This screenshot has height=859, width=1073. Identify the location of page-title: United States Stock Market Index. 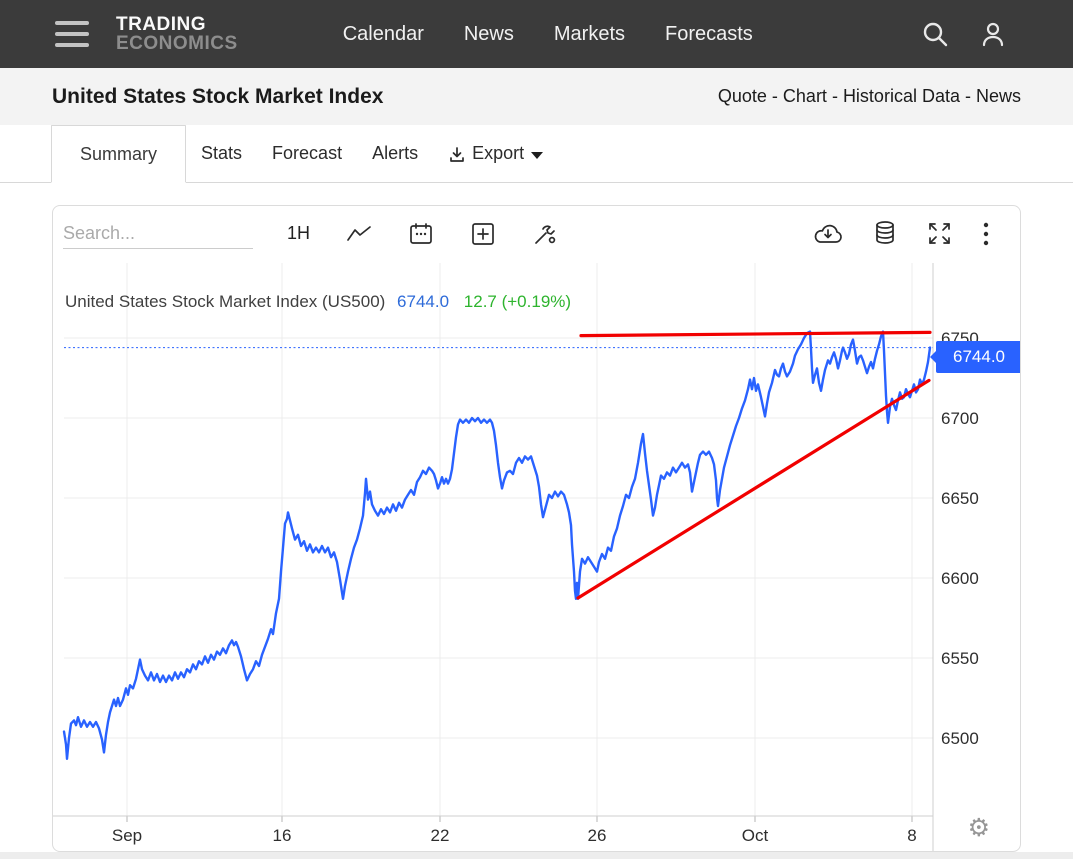
(218, 96).